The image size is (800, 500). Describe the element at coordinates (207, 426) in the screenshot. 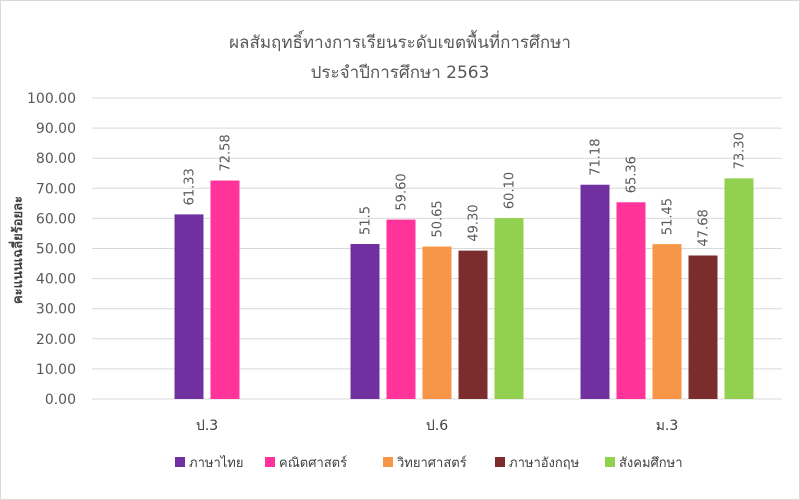

I see `category-label: ป.3` at that location.